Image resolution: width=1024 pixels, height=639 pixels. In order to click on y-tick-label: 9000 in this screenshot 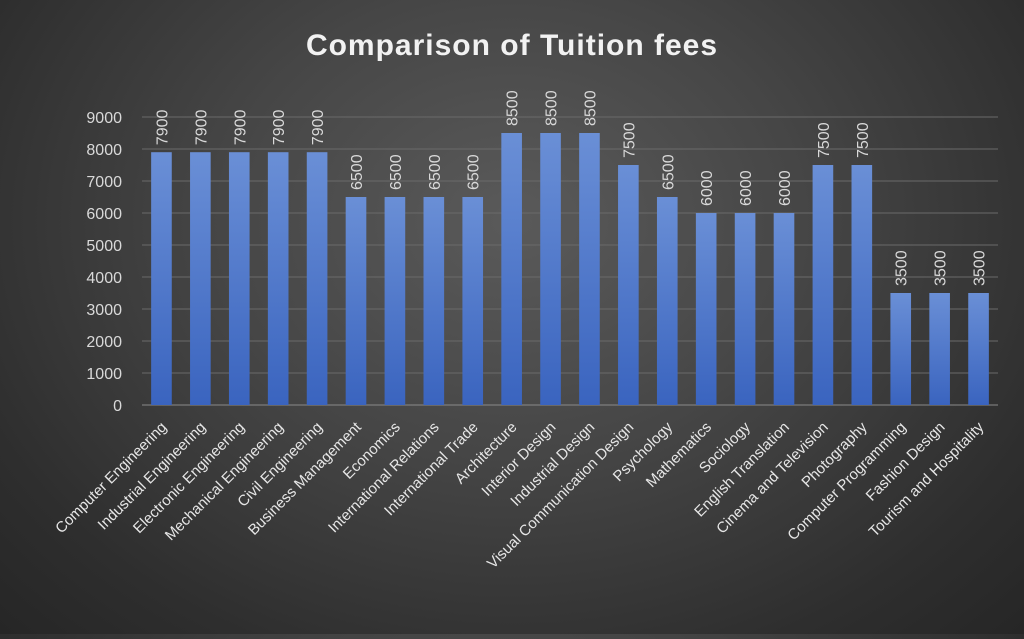, I will do `click(104, 118)`.